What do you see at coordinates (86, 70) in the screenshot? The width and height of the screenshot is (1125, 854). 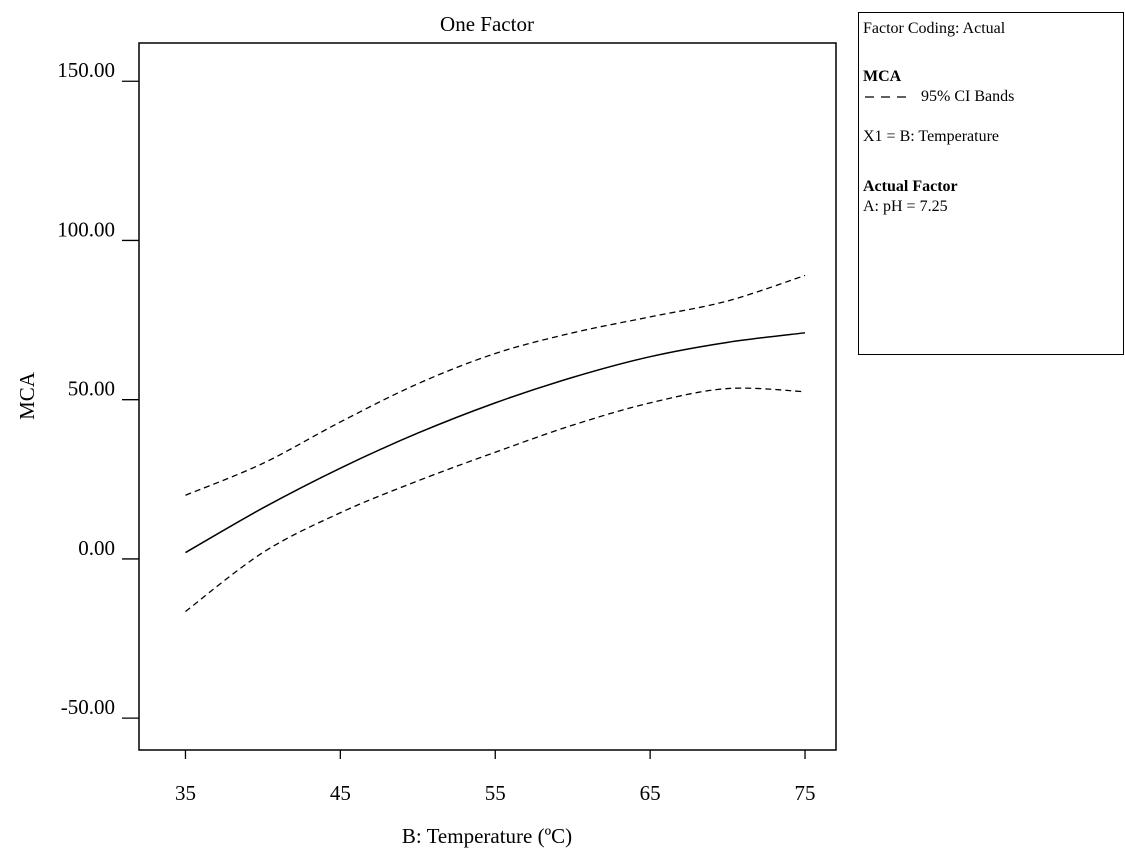 I see `y-tick-label: 150.00` at bounding box center [86, 70].